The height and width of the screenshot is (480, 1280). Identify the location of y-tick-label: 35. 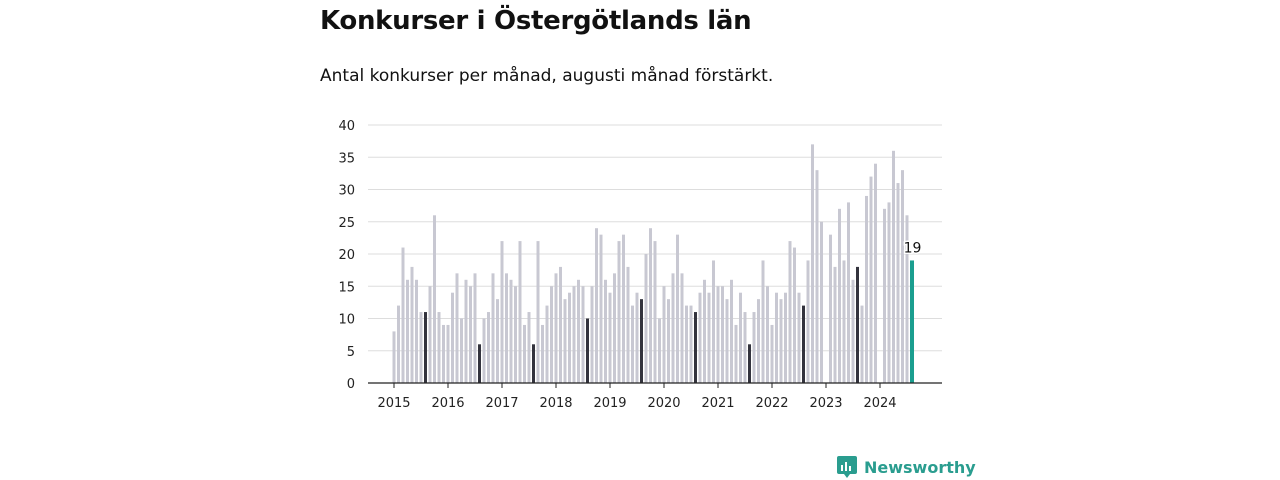
(346, 158).